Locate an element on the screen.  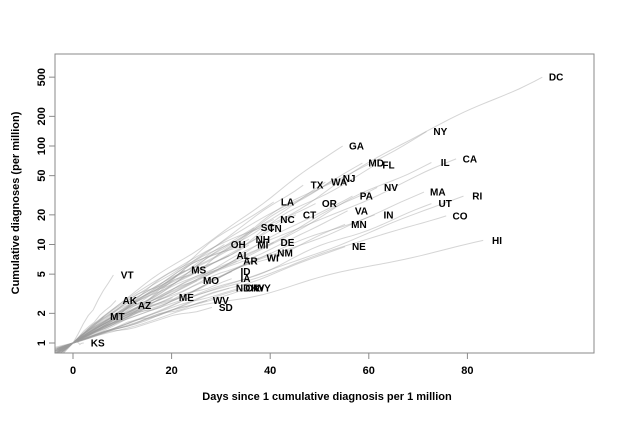
state-label-WY: WY is located at coordinates (263, 289).